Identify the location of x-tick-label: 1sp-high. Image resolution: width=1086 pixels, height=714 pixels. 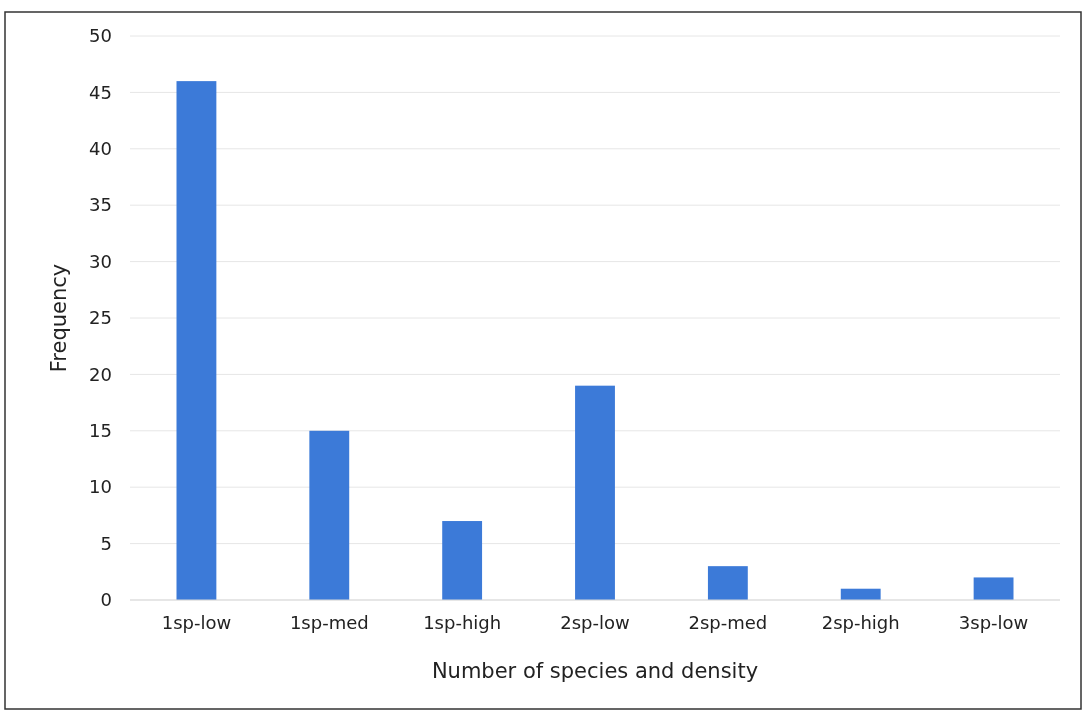
(462, 622).